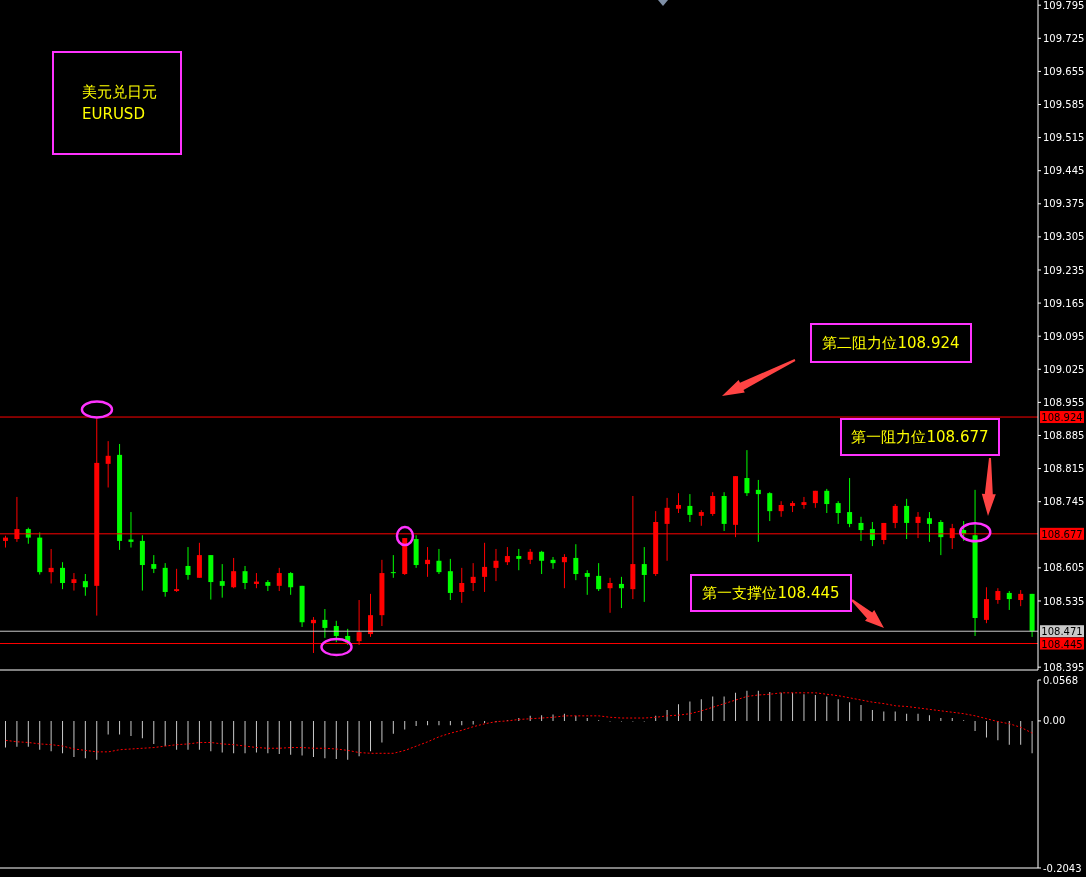 The height and width of the screenshot is (877, 1086). What do you see at coordinates (1064, 204) in the screenshot?
I see `y-tick-label: 109.375` at bounding box center [1064, 204].